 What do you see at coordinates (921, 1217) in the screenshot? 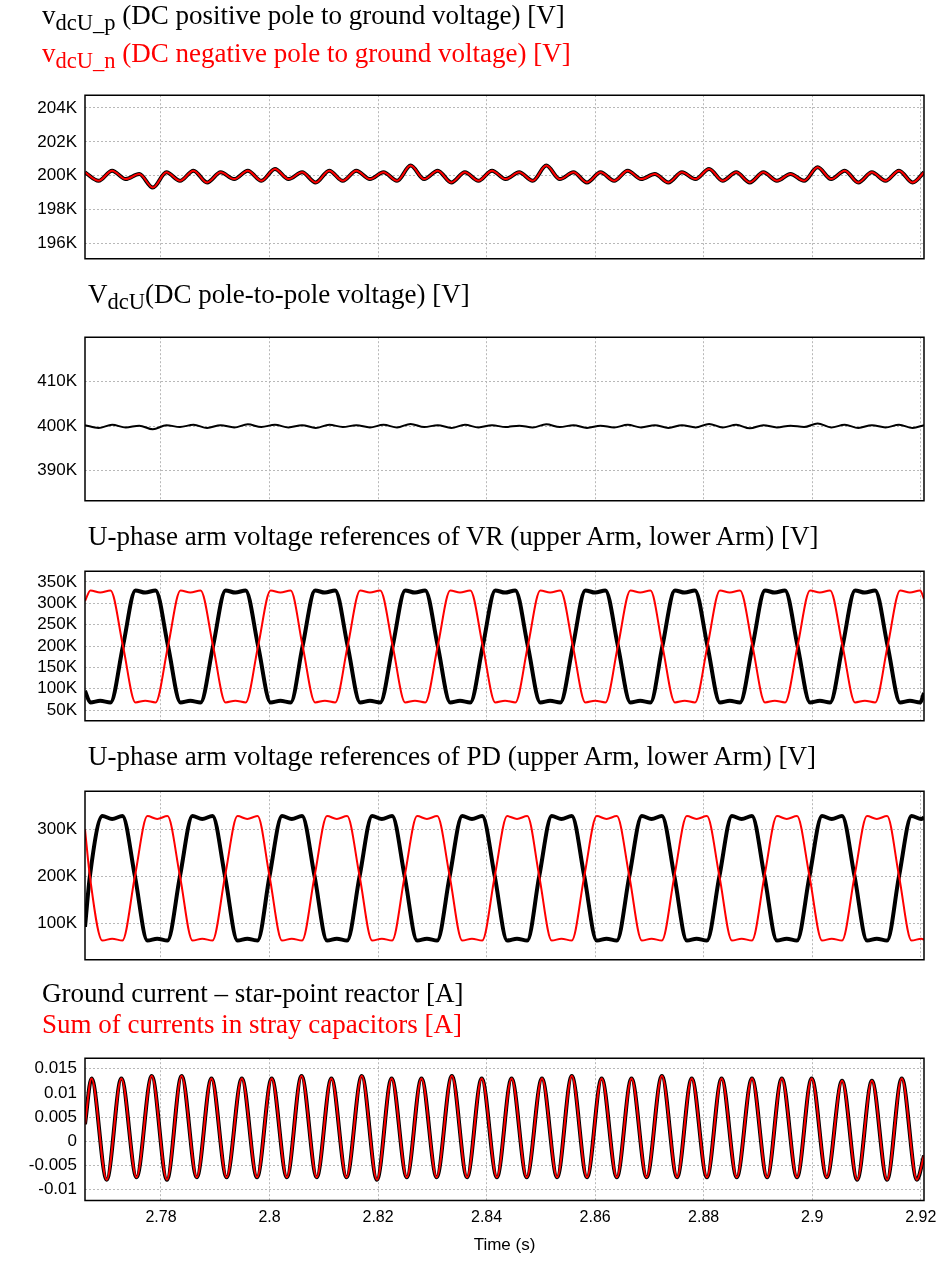
I see `x-tick-label: 2.92` at bounding box center [921, 1217].